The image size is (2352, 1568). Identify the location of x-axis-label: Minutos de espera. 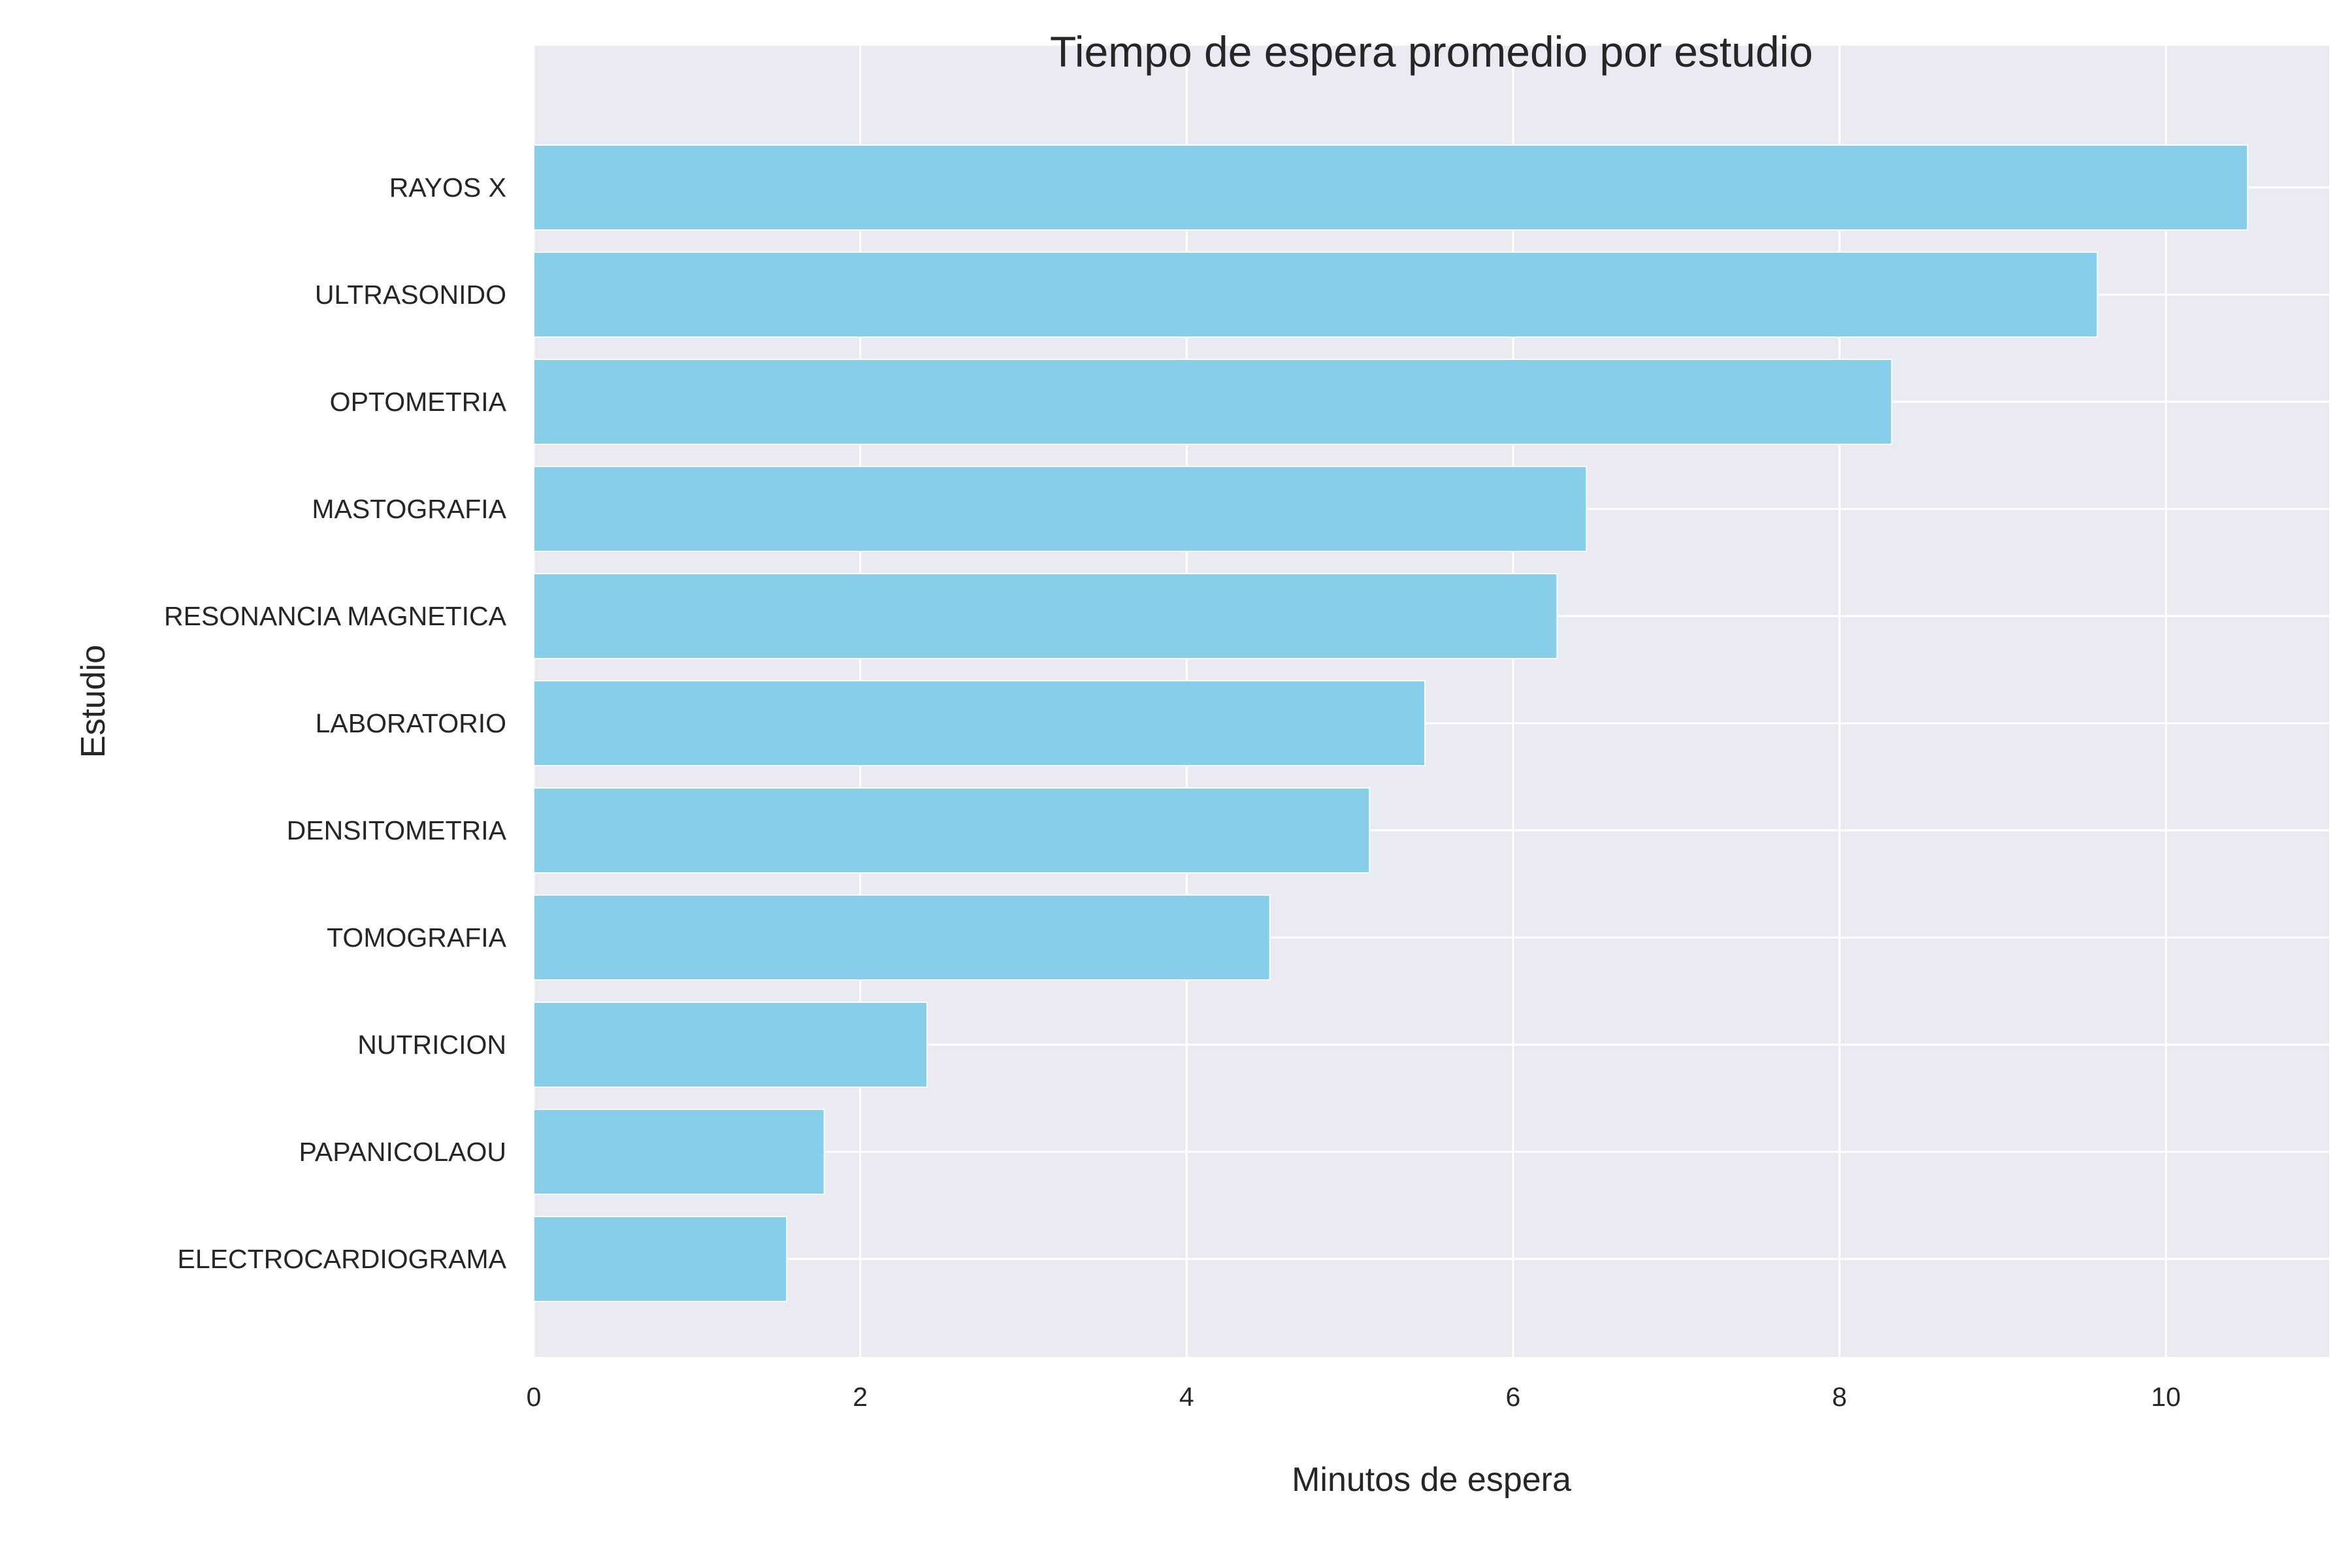
(1431, 1480).